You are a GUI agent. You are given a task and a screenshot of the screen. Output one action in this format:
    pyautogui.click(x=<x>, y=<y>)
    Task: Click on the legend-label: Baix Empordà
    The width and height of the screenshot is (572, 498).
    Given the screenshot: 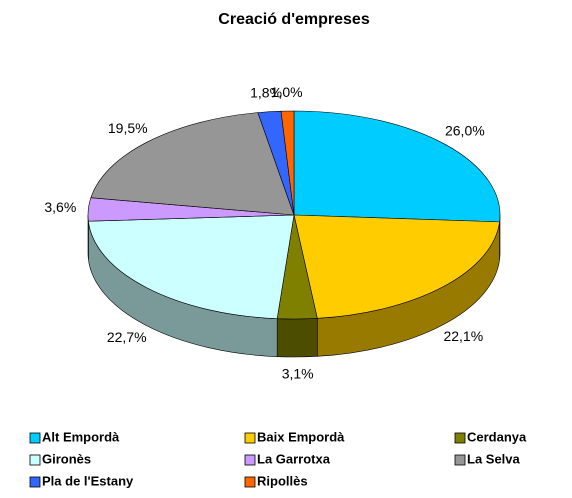 What is the action you would take?
    pyautogui.click(x=301, y=436)
    